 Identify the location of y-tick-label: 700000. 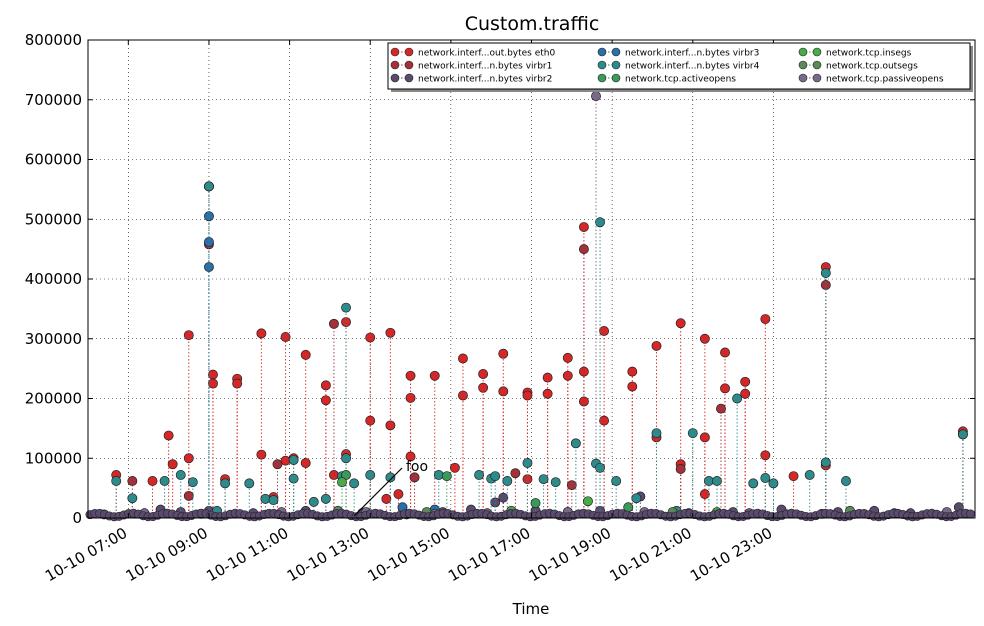
(53, 100).